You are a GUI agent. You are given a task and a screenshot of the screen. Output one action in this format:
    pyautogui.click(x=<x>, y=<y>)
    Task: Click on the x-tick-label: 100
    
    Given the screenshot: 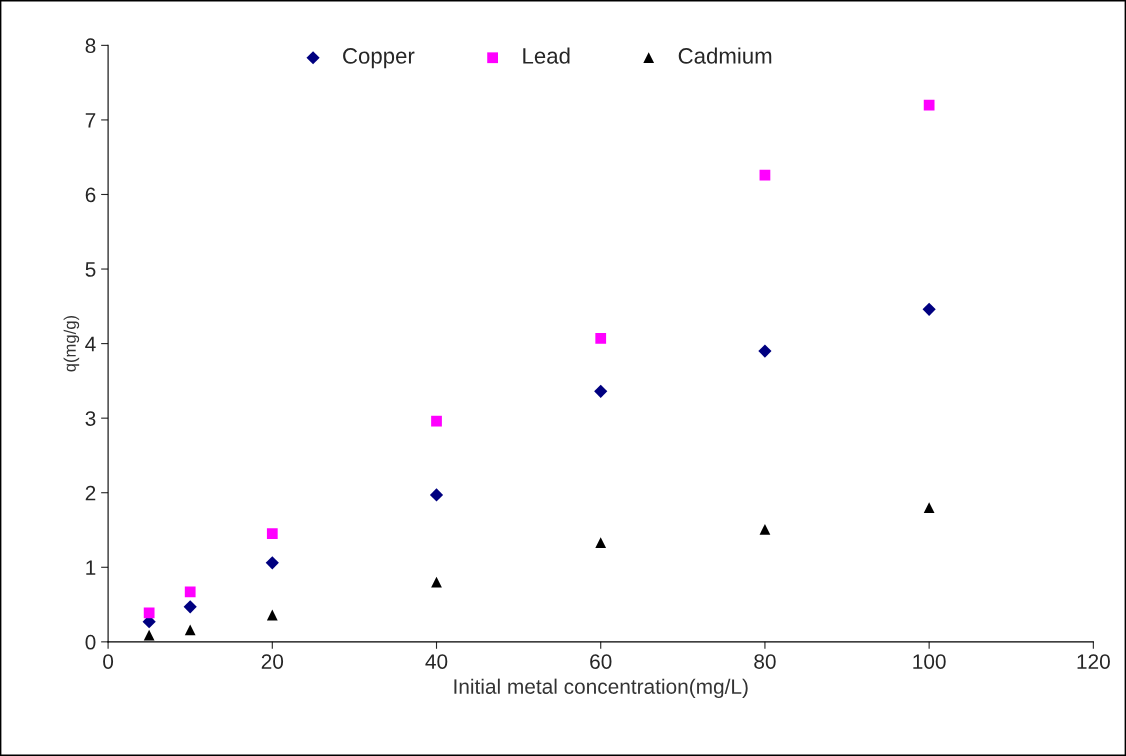 What is the action you would take?
    pyautogui.click(x=929, y=661)
    